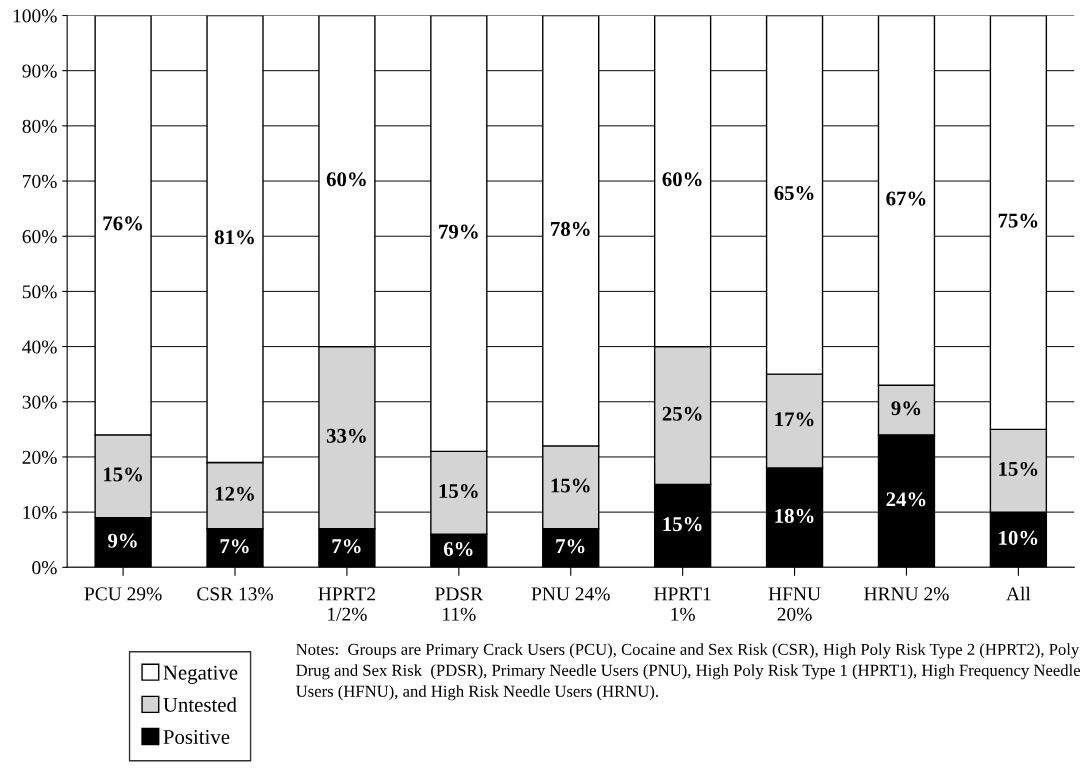 The width and height of the screenshot is (1083, 775). What do you see at coordinates (794, 604) in the screenshot?
I see `x-tick-label: HFNU 20%` at bounding box center [794, 604].